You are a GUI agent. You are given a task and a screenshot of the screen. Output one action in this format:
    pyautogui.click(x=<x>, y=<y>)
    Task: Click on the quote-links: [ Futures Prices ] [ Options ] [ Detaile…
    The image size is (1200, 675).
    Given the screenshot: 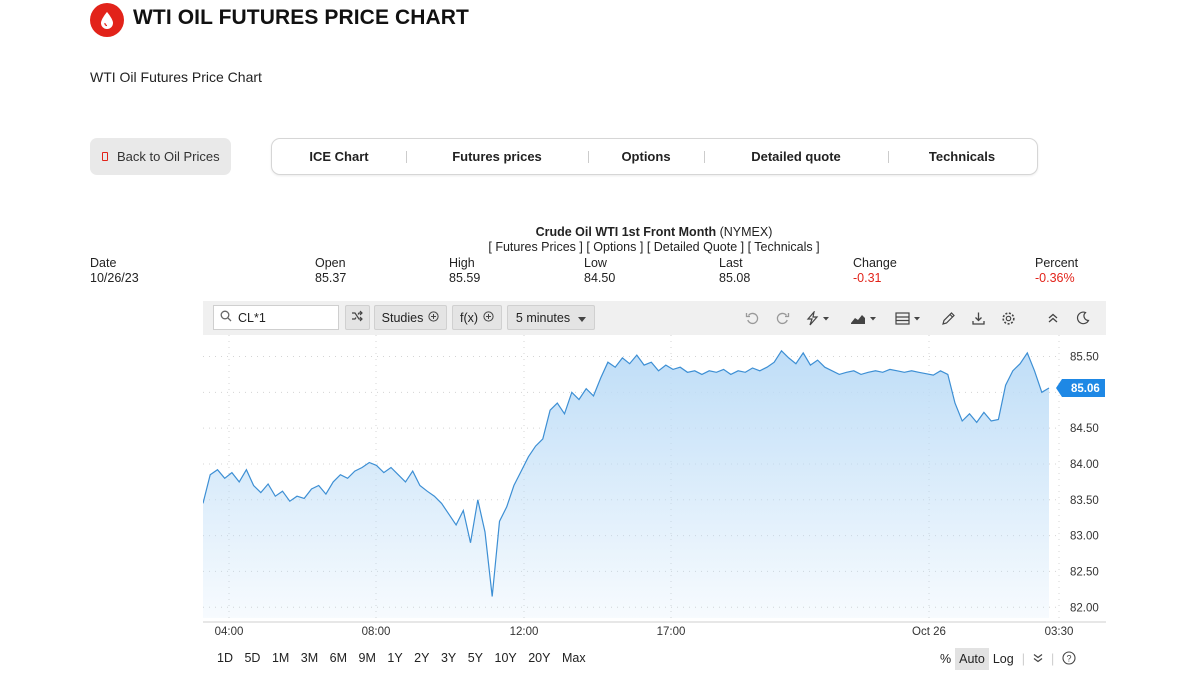 What is the action you would take?
    pyautogui.click(x=600, y=247)
    